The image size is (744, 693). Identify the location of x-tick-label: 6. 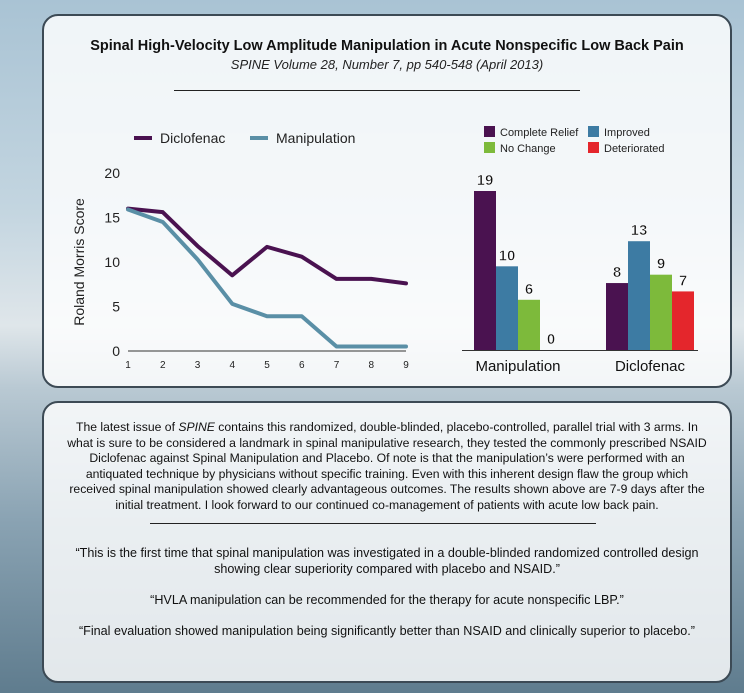
(302, 365).